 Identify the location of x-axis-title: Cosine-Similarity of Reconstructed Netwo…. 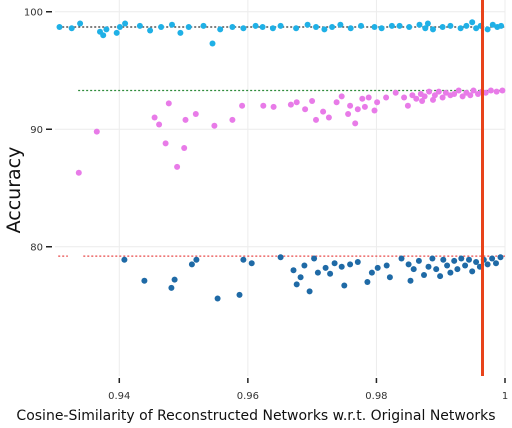
(255, 416).